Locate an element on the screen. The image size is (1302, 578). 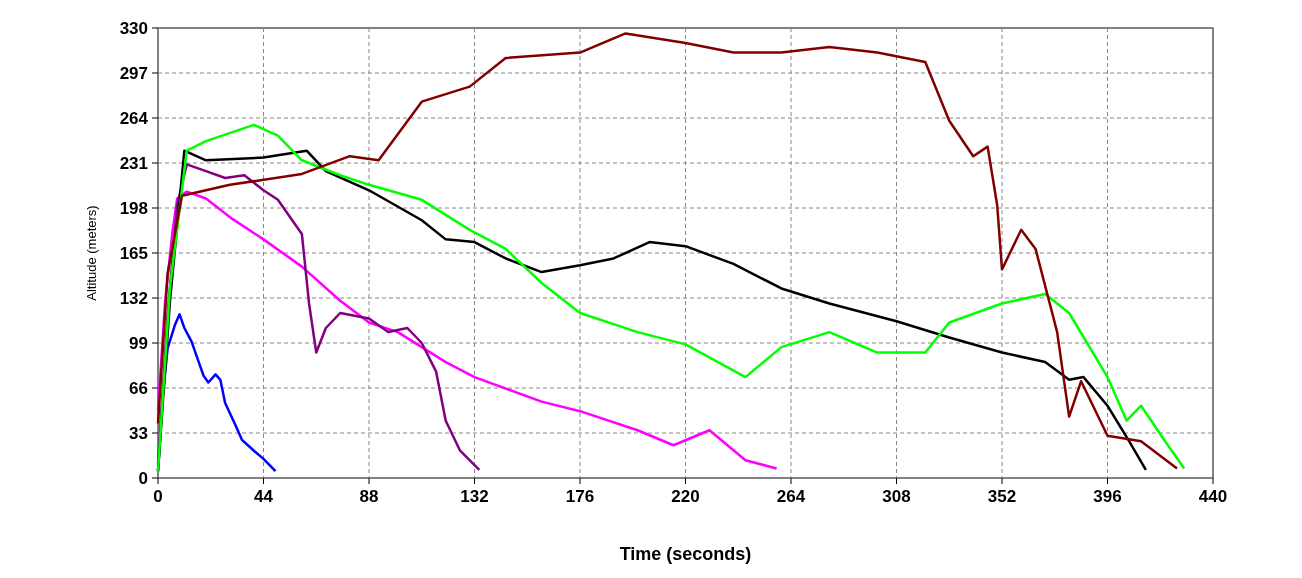
y-tick-label: 264 is located at coordinates (134, 118).